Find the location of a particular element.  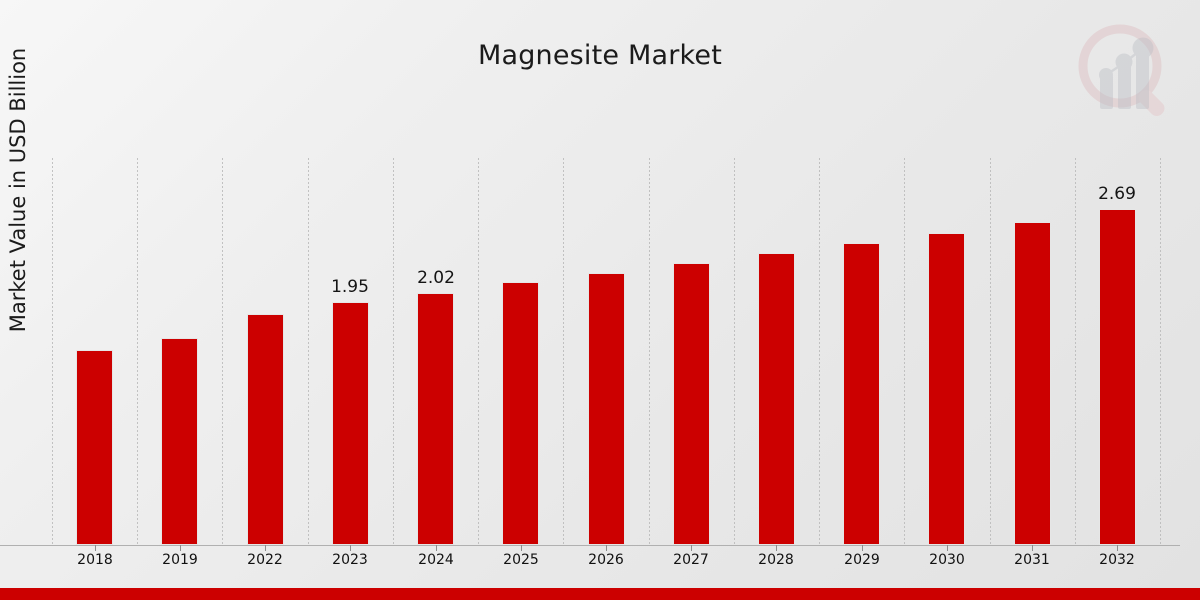

bar-2028 is located at coordinates (776, 399).